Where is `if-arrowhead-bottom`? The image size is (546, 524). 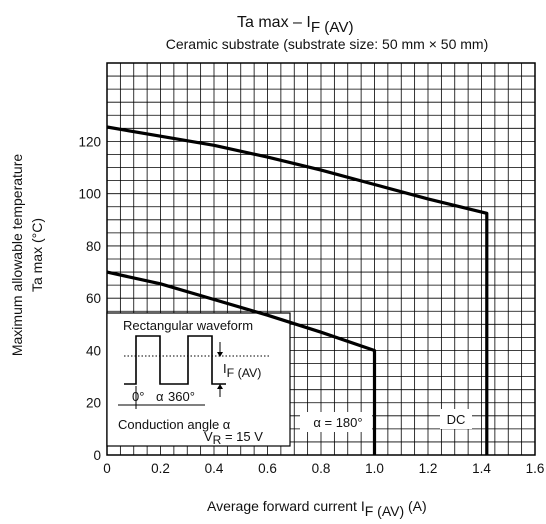
if-arrowhead-bottom is located at coordinates (220, 386).